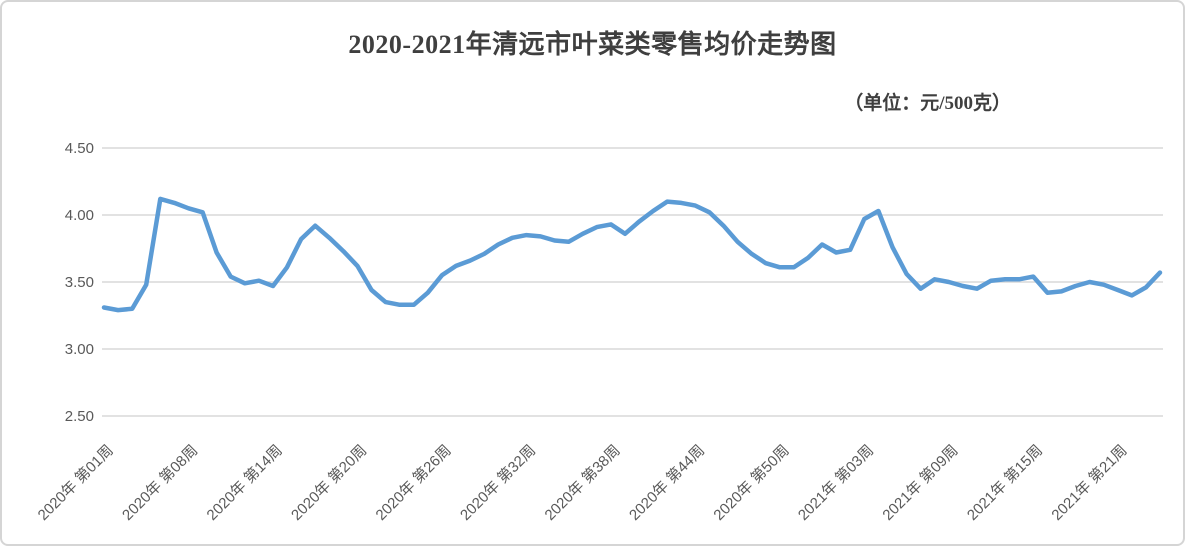 The width and height of the screenshot is (1185, 546). I want to click on x-axis-tick-label: 2021年 第21周, so click(1089, 482).